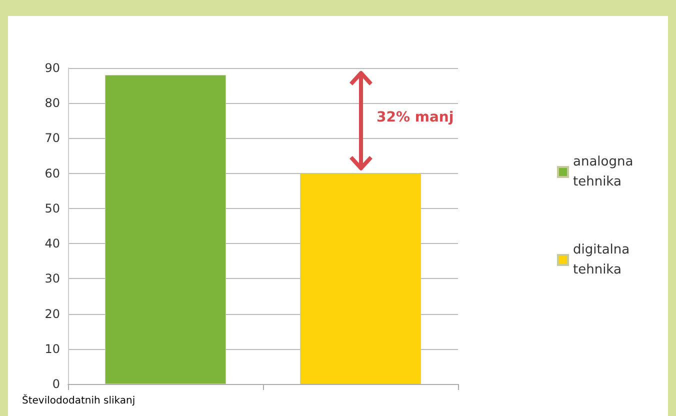 The height and width of the screenshot is (416, 676). I want to click on y-tick-label: 0, so click(56, 384).